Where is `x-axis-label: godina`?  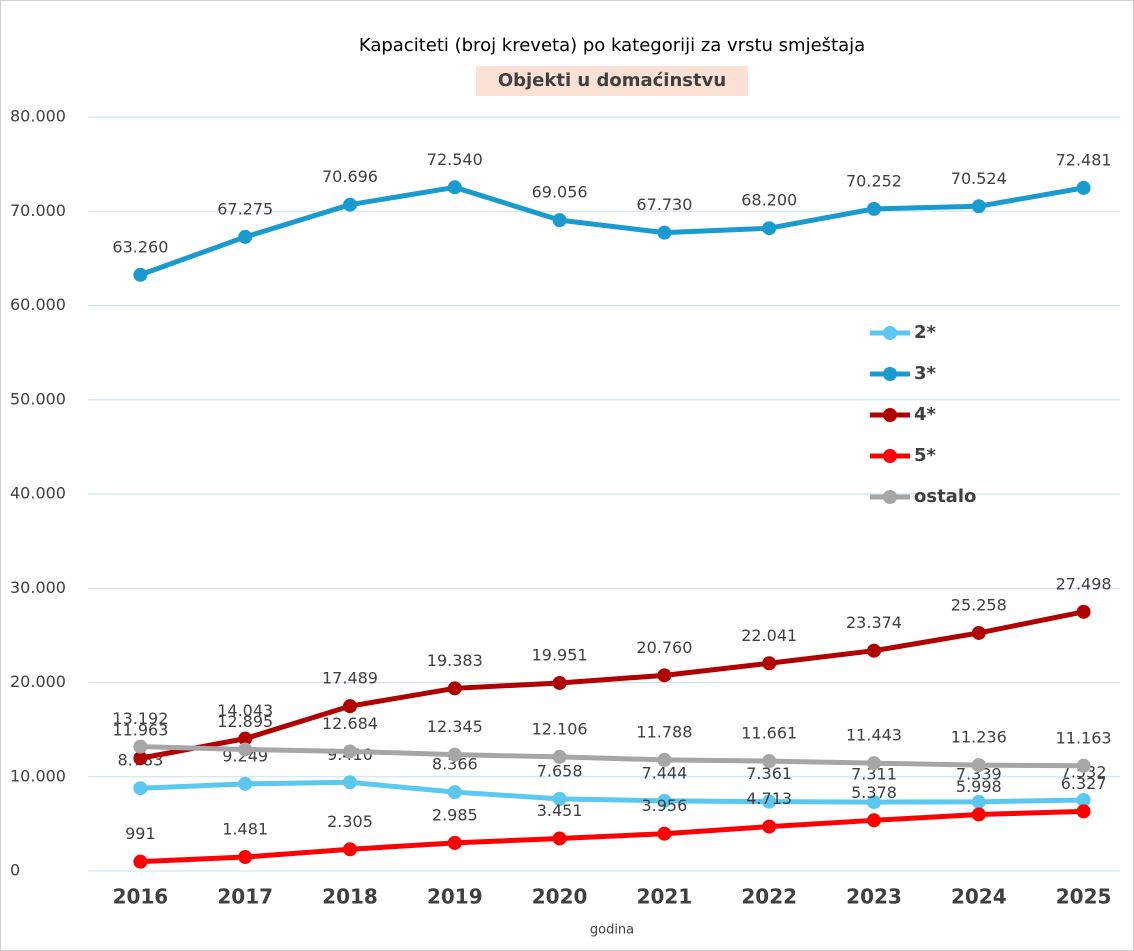 x-axis-label: godina is located at coordinates (612, 930).